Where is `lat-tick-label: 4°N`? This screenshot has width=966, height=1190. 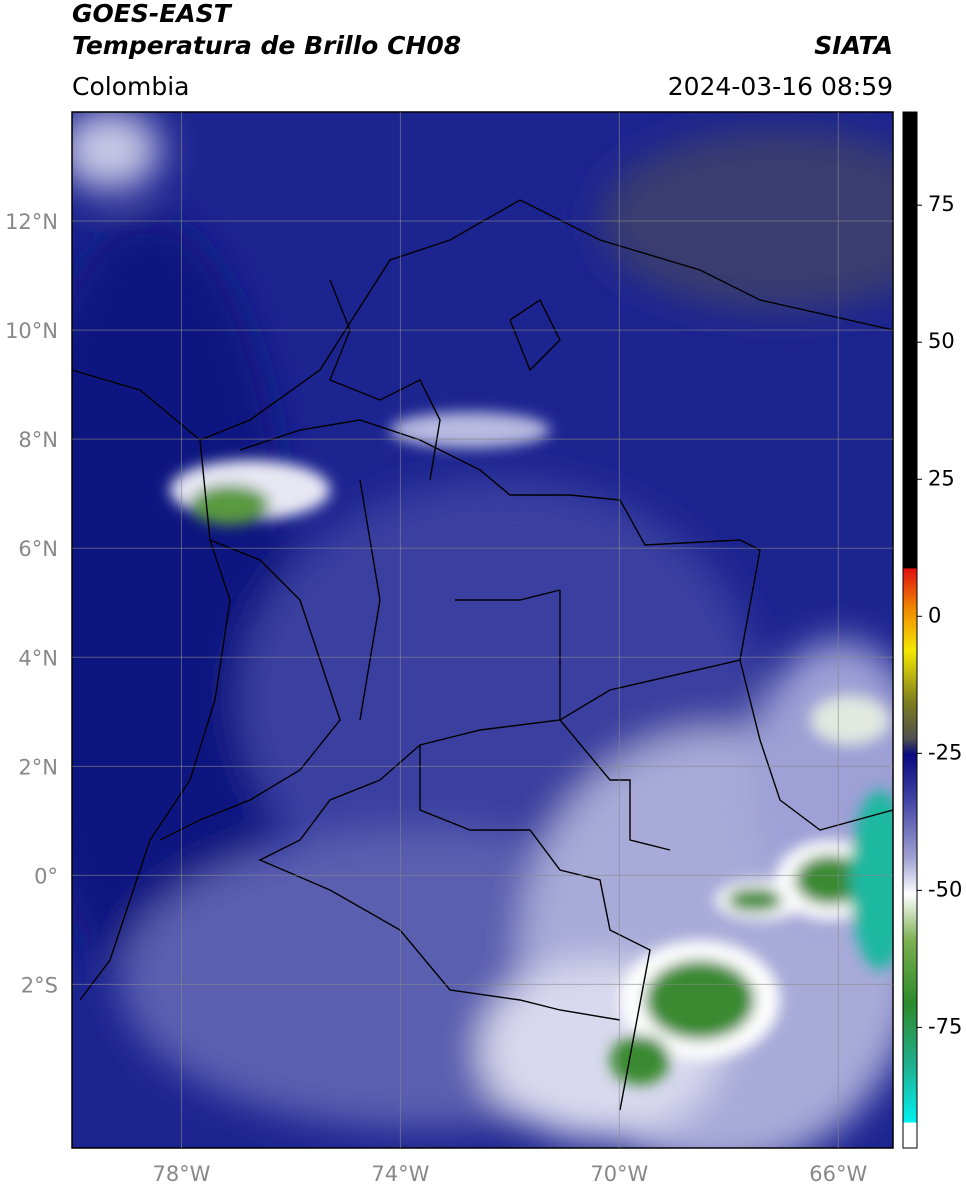
lat-tick-label: 4°N is located at coordinates (38, 658).